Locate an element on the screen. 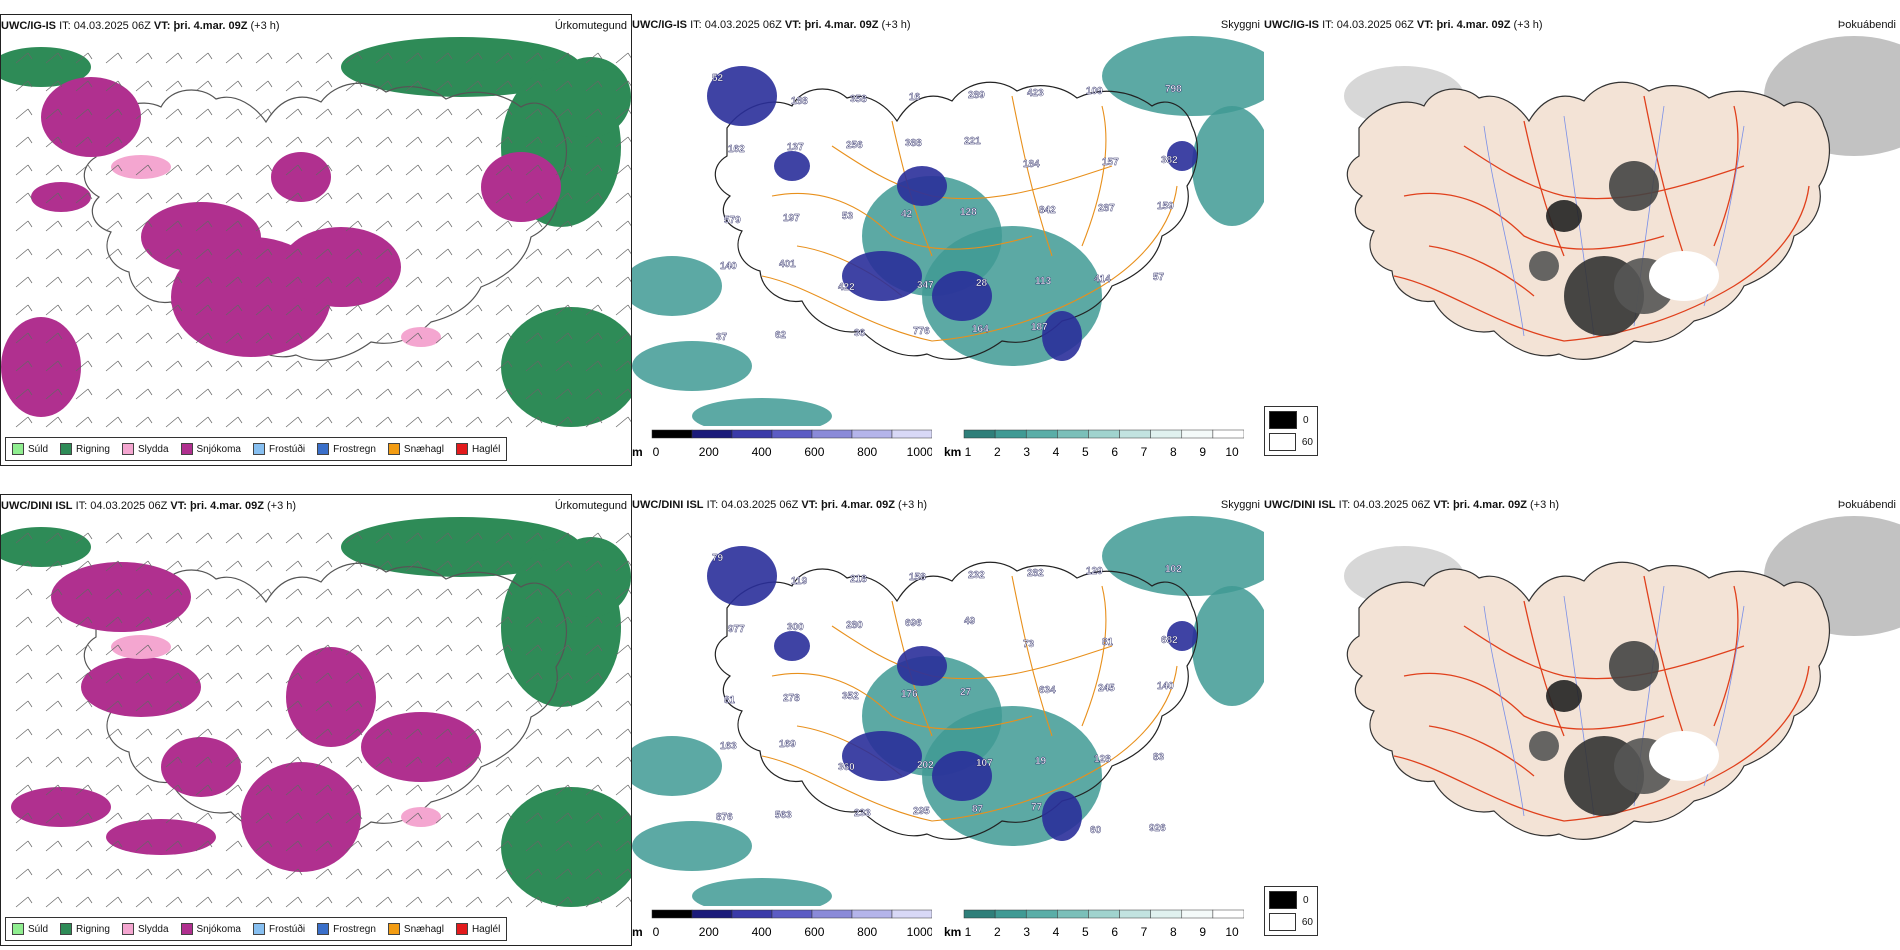 Image resolution: width=1900 pixels, height=950 pixels. cloud-base-value: 128 is located at coordinates (1102, 759).